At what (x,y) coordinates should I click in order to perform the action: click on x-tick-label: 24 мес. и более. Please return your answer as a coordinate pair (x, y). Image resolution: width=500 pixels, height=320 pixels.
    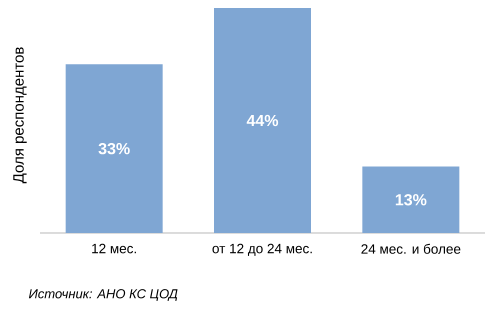
    Looking at the image, I should click on (410, 249).